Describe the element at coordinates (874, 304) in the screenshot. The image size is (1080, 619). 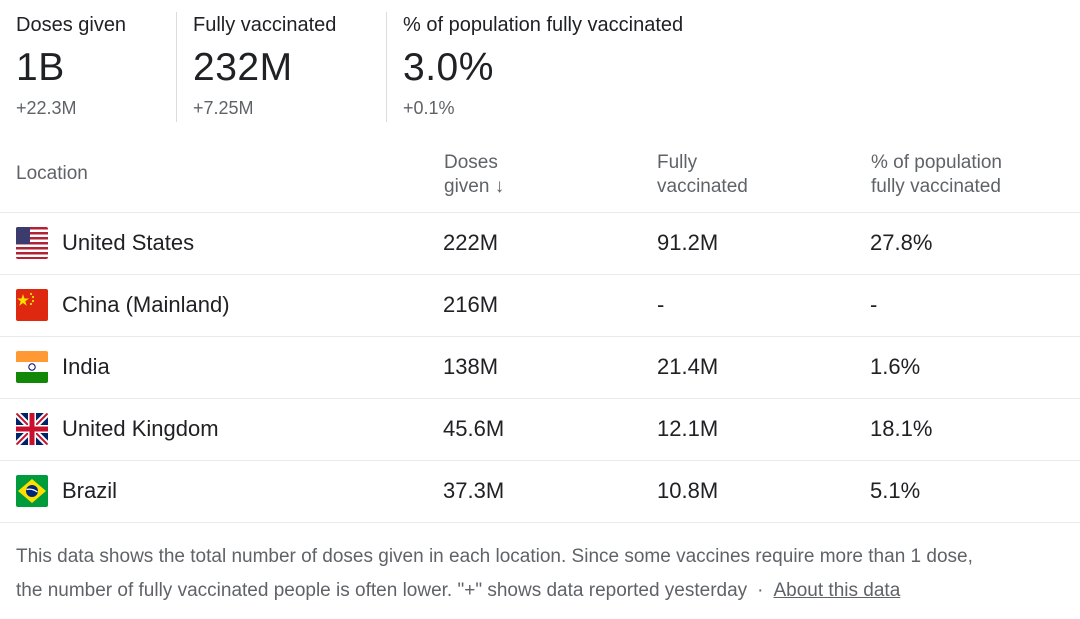
I see `percent-vaccinated-value: -` at that location.